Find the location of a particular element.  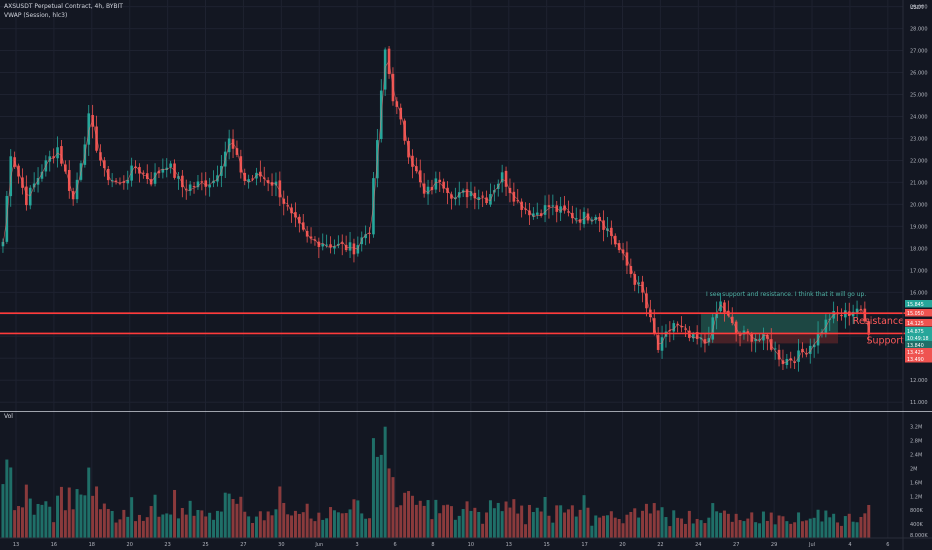

support-label: Support is located at coordinates (885, 340).